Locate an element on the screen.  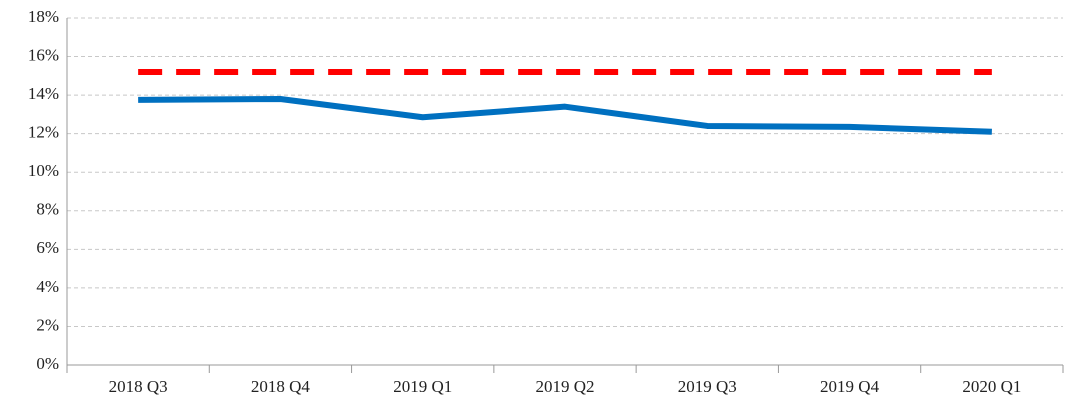
x-tick-label: 2019 Q4 is located at coordinates (850, 386).